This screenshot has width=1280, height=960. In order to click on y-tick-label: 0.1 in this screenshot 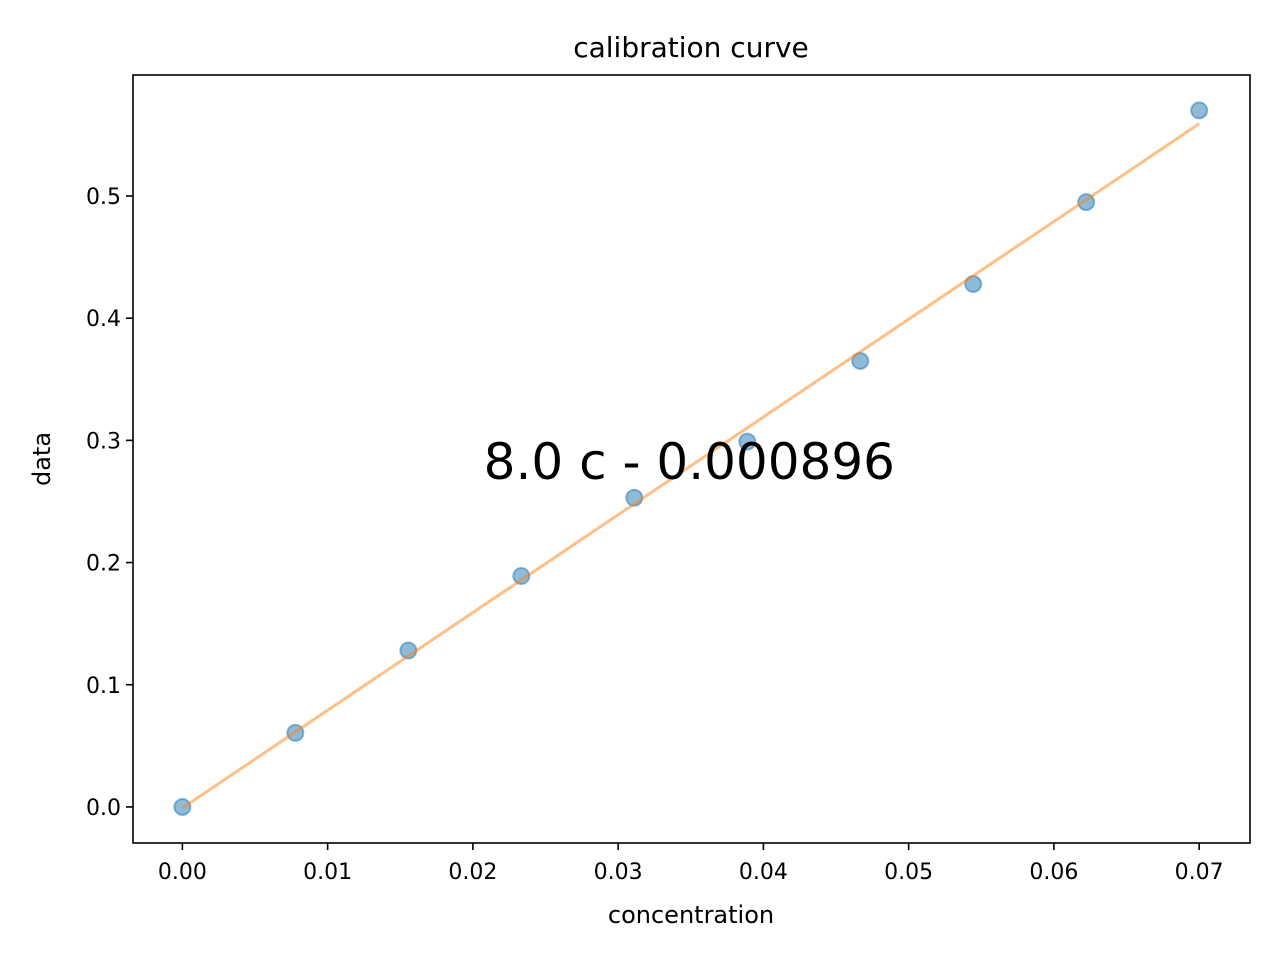, I will do `click(103, 686)`.